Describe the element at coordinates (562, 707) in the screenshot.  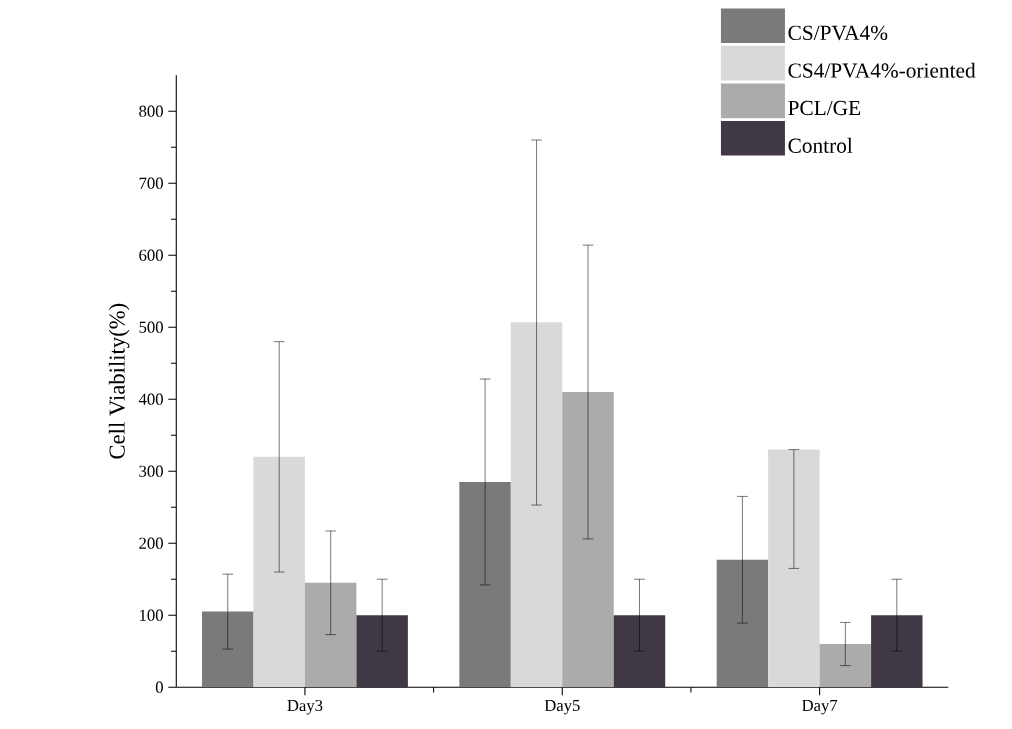
I see `x-tick-label: Day5` at that location.